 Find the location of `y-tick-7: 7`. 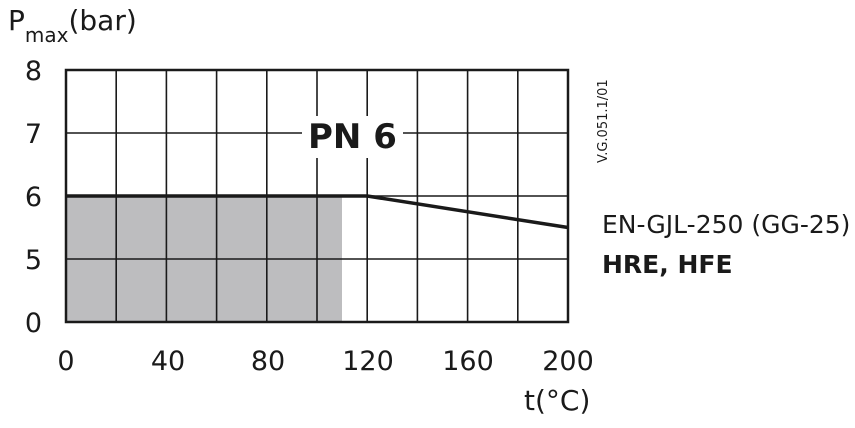

y-tick-7: 7 is located at coordinates (33, 134).